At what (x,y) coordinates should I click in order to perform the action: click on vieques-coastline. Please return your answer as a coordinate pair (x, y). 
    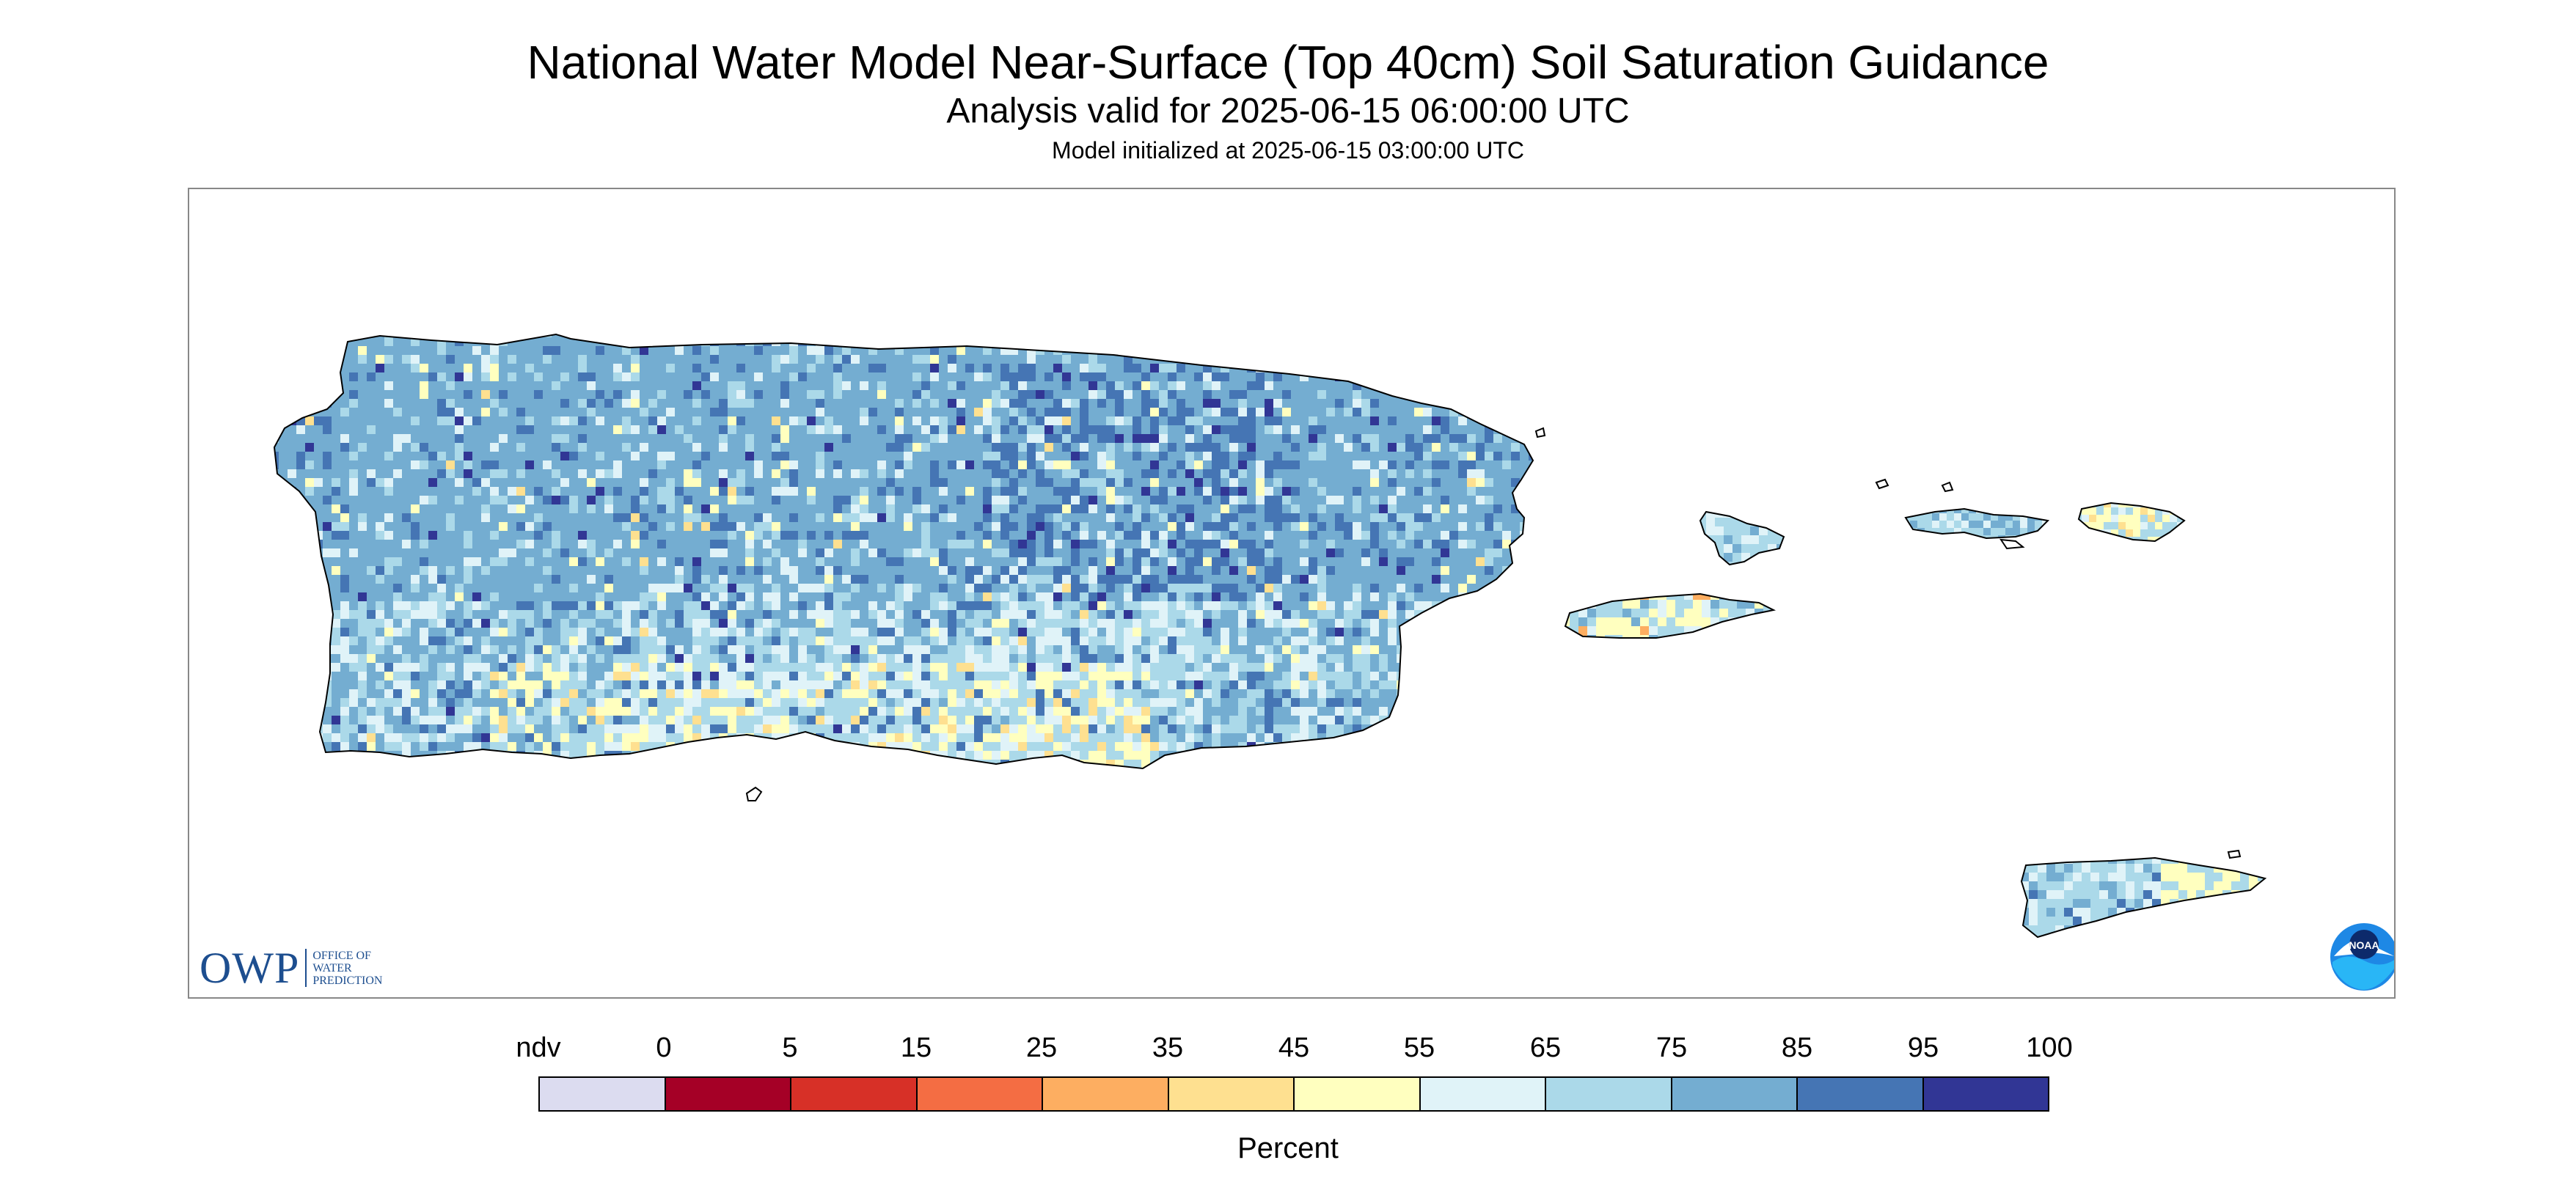
    Looking at the image, I should click on (1670, 615).